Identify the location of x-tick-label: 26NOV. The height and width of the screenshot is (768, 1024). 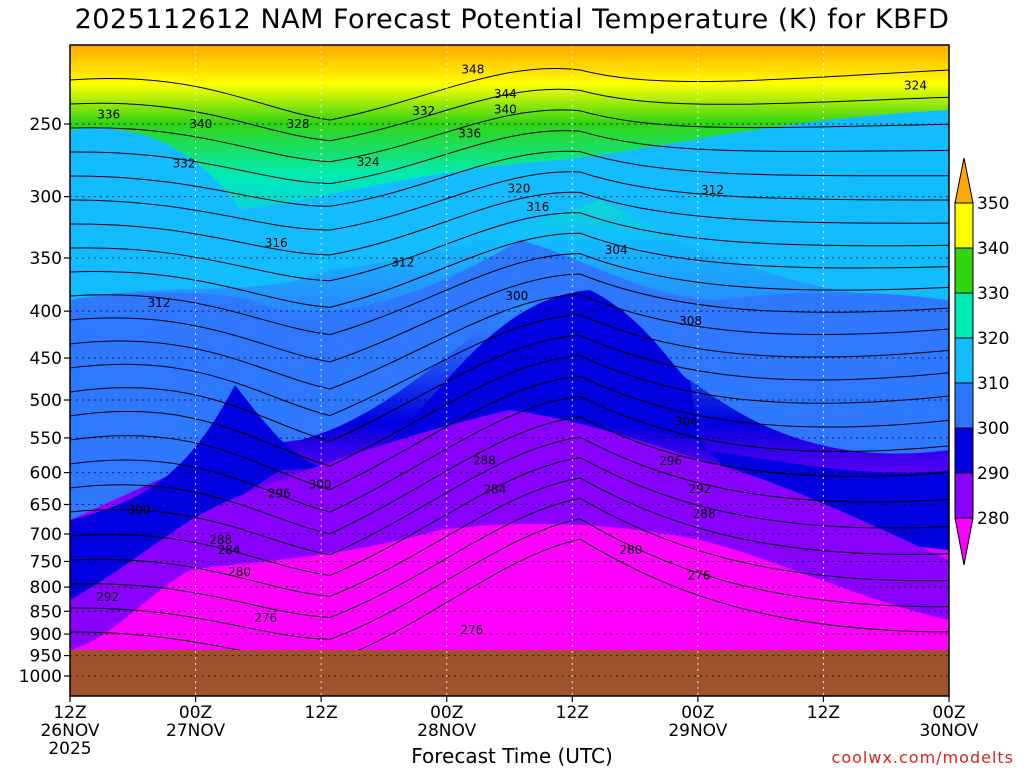
(69, 731).